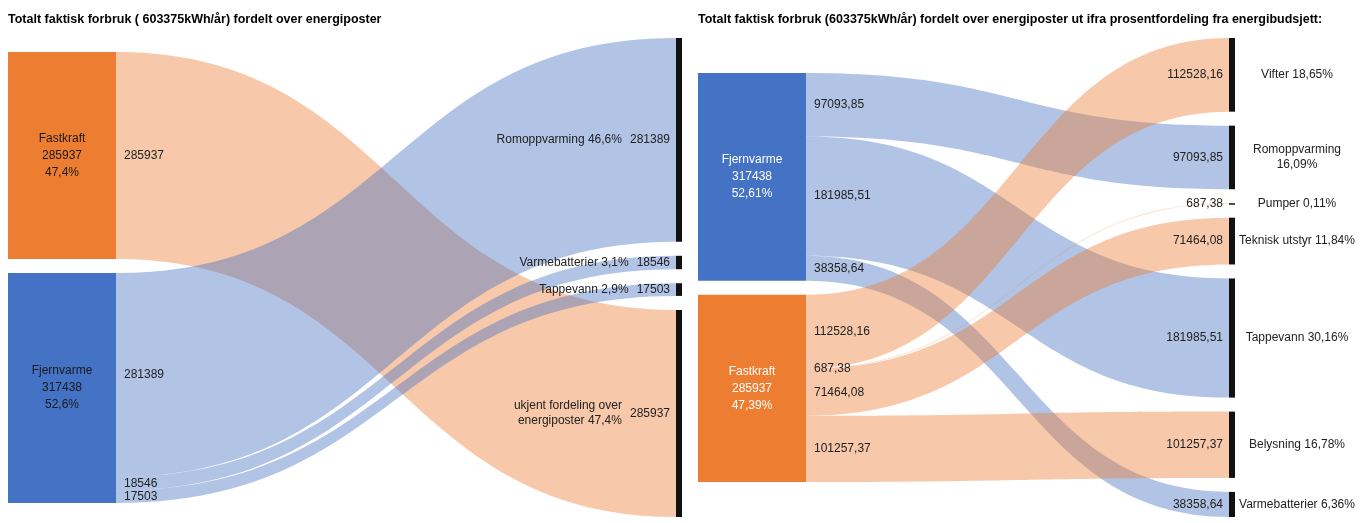 This screenshot has height=523, width=1367. What do you see at coordinates (842, 448) in the screenshot?
I see `text: 101257,37` at bounding box center [842, 448].